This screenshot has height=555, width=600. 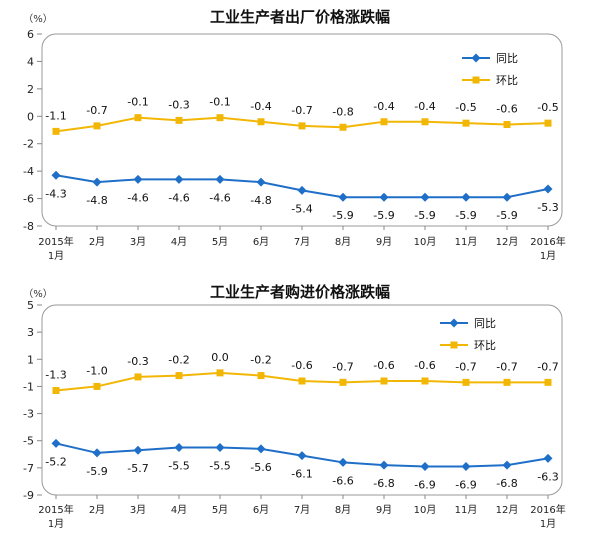 I want to click on y-tick-label: 5, so click(x=30, y=305).